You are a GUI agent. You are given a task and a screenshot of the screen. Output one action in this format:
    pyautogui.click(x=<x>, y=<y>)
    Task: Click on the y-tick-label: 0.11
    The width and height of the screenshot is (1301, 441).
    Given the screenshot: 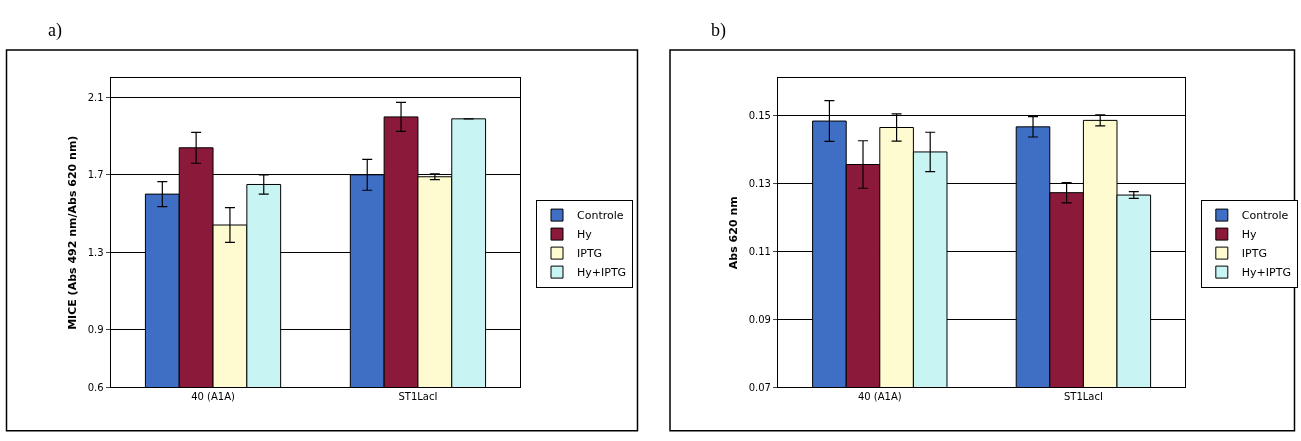 What is the action you would take?
    pyautogui.click(x=759, y=251)
    